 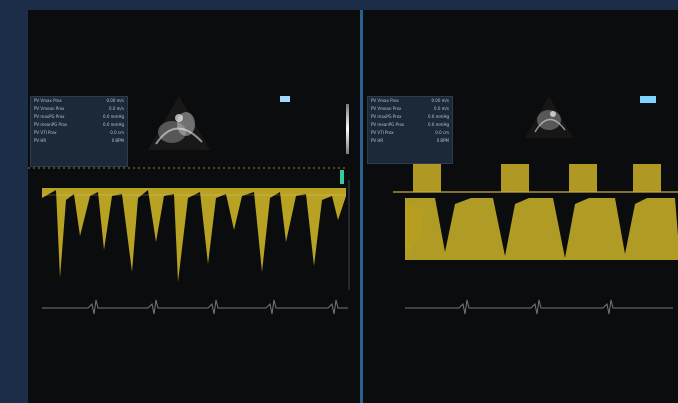 I want to click on echo-thumbnail-right, so click(x=549, y=117).